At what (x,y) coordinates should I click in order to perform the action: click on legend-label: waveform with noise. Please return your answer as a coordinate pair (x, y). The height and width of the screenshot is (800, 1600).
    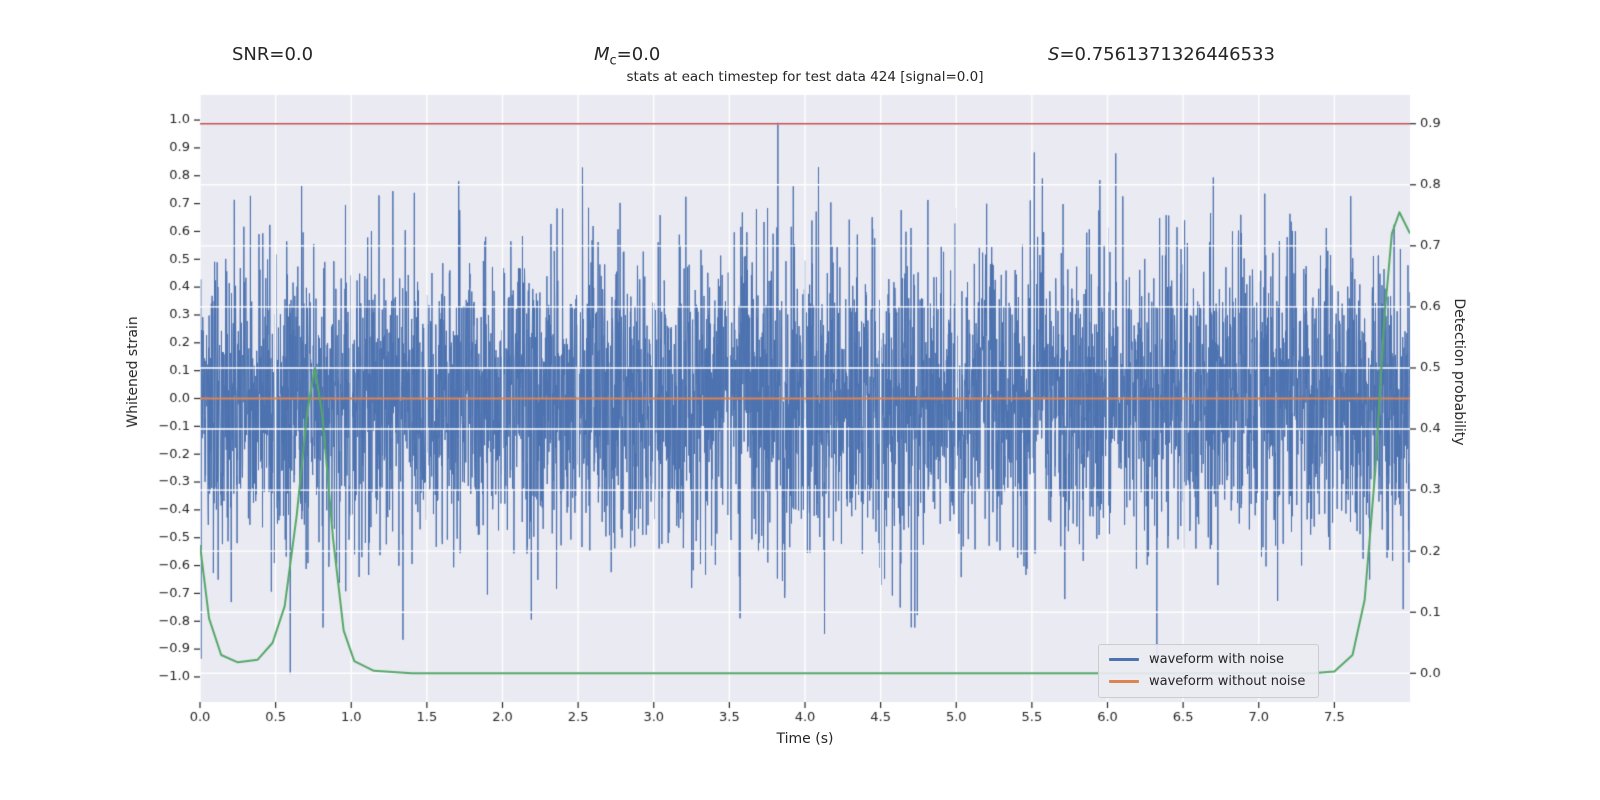
    Looking at the image, I should click on (1217, 659).